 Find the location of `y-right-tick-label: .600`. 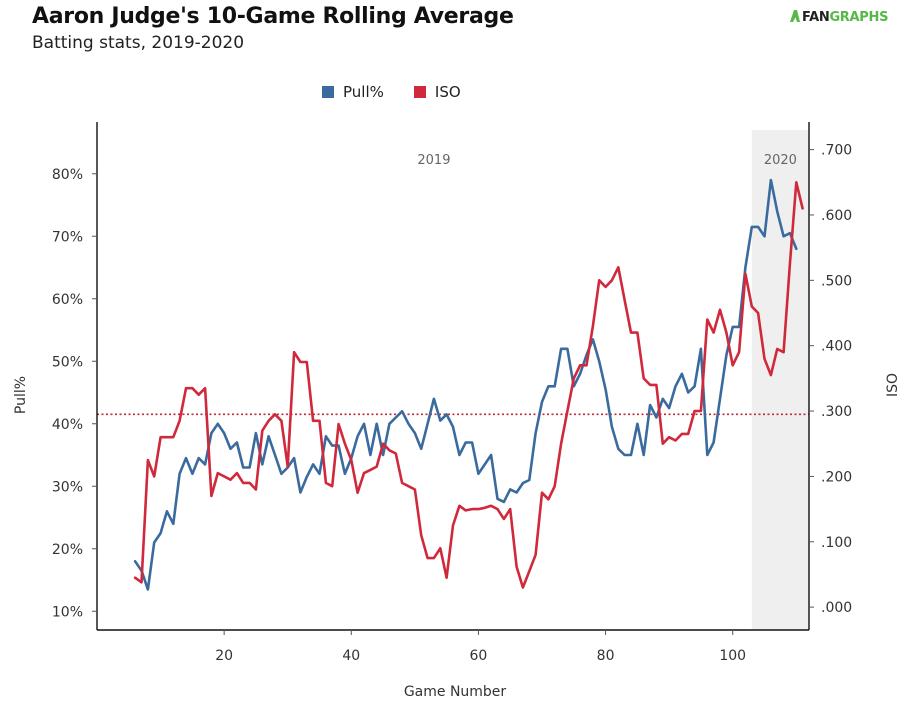

y-right-tick-label: .600 is located at coordinates (836, 216).